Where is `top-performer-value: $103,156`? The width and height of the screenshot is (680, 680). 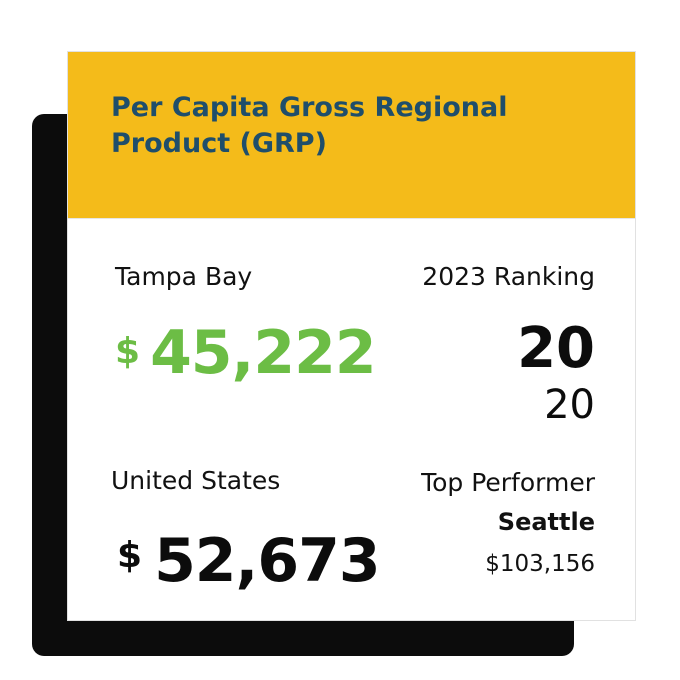 top-performer-value: $103,156 is located at coordinates (540, 564).